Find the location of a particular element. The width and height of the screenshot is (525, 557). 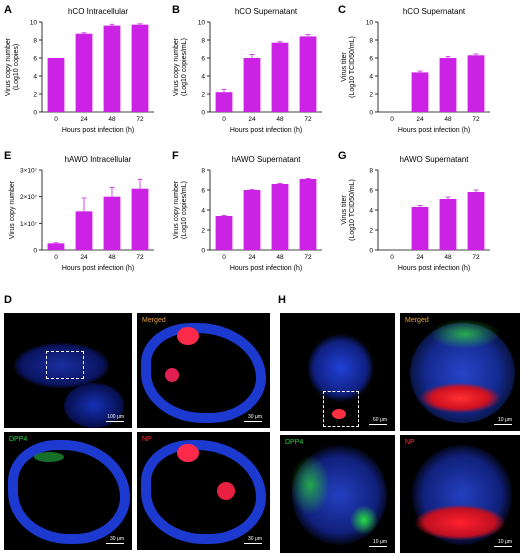

micrograph-d-overview: 100 μm is located at coordinates (68, 370).